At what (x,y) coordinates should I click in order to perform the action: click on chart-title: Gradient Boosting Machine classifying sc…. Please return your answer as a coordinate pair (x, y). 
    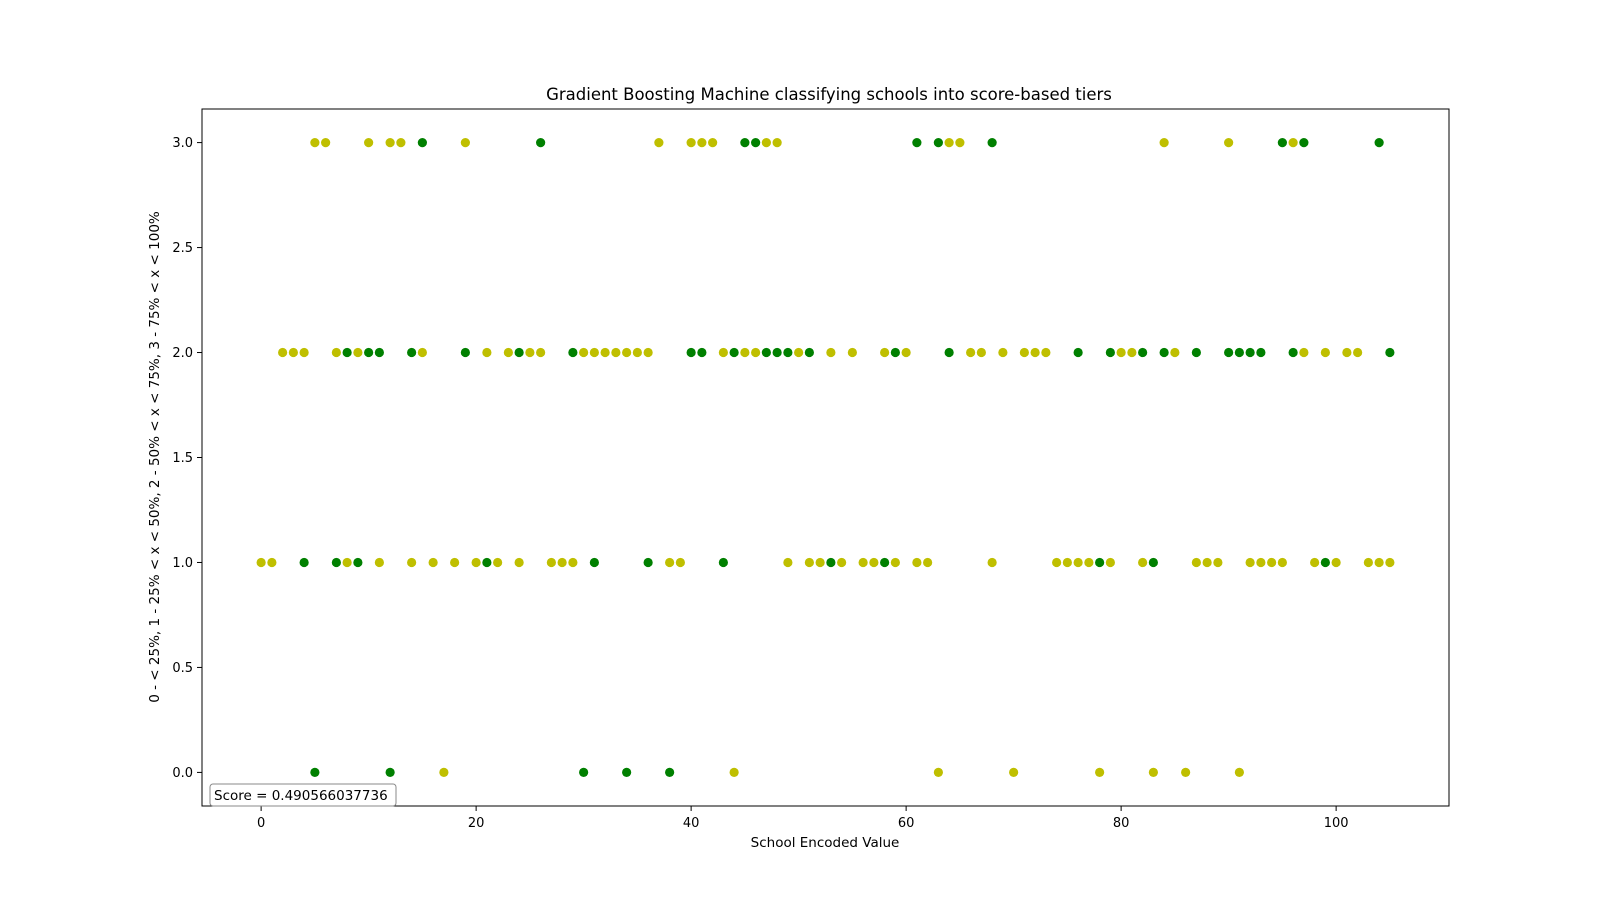
    Looking at the image, I should click on (829, 94).